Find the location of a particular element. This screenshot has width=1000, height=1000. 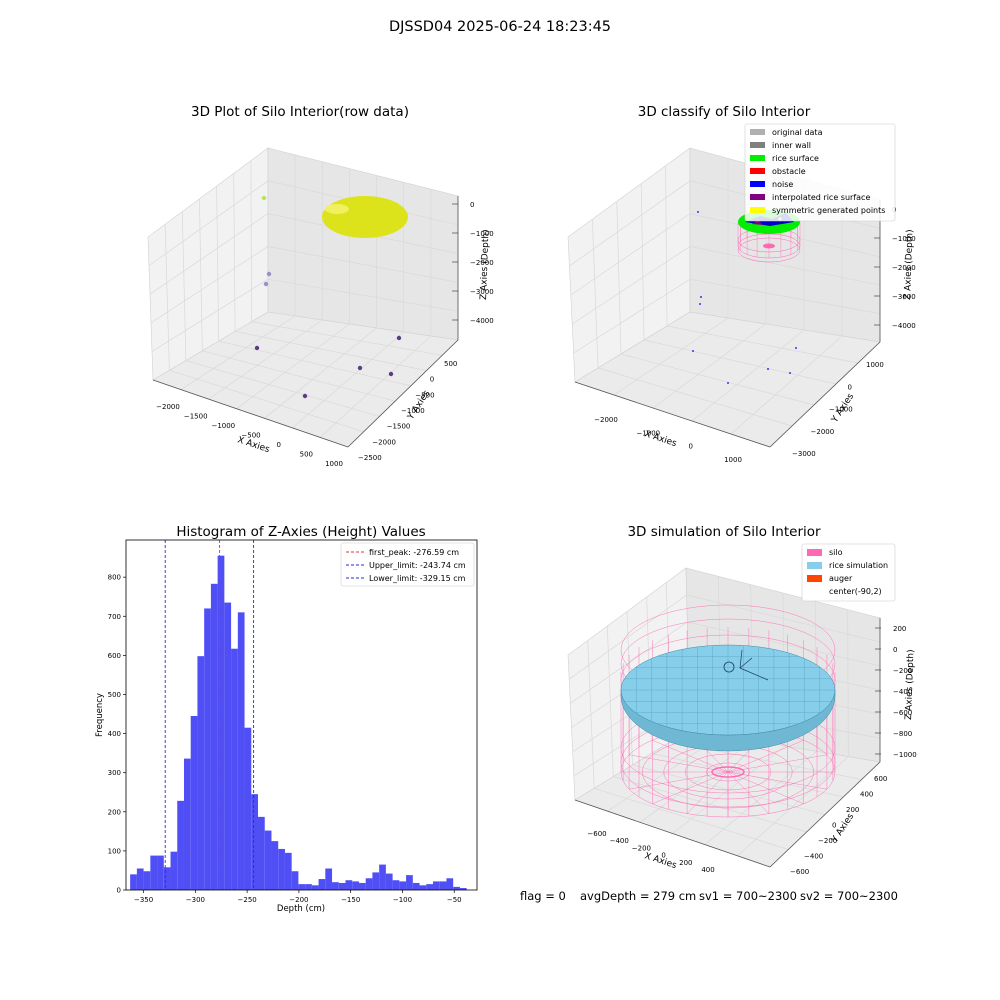

simulation-plot-title: 3D simulation of Silo Interior is located at coordinates (724, 532).